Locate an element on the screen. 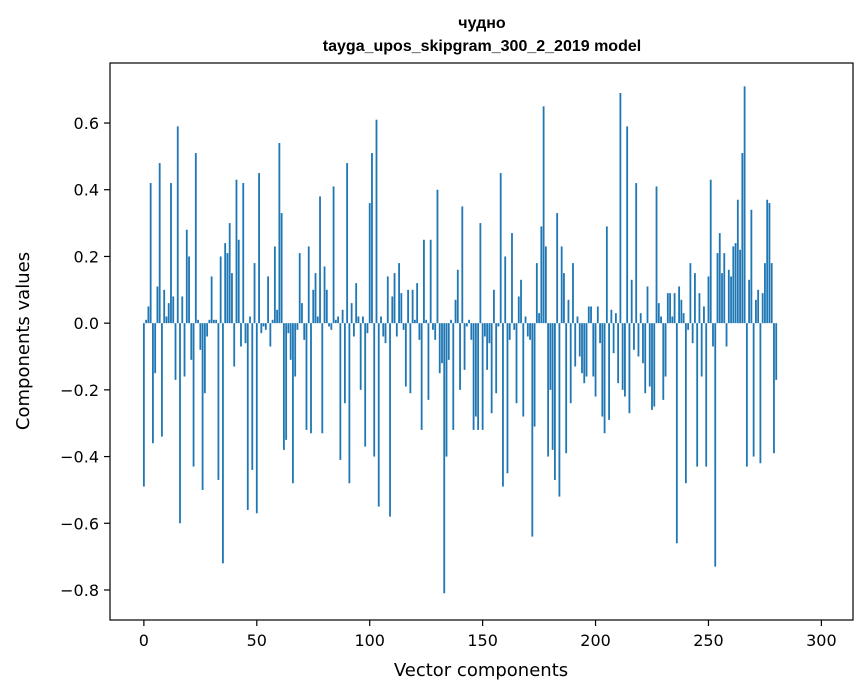  y-tick-label: −0.2 is located at coordinates (79, 390).